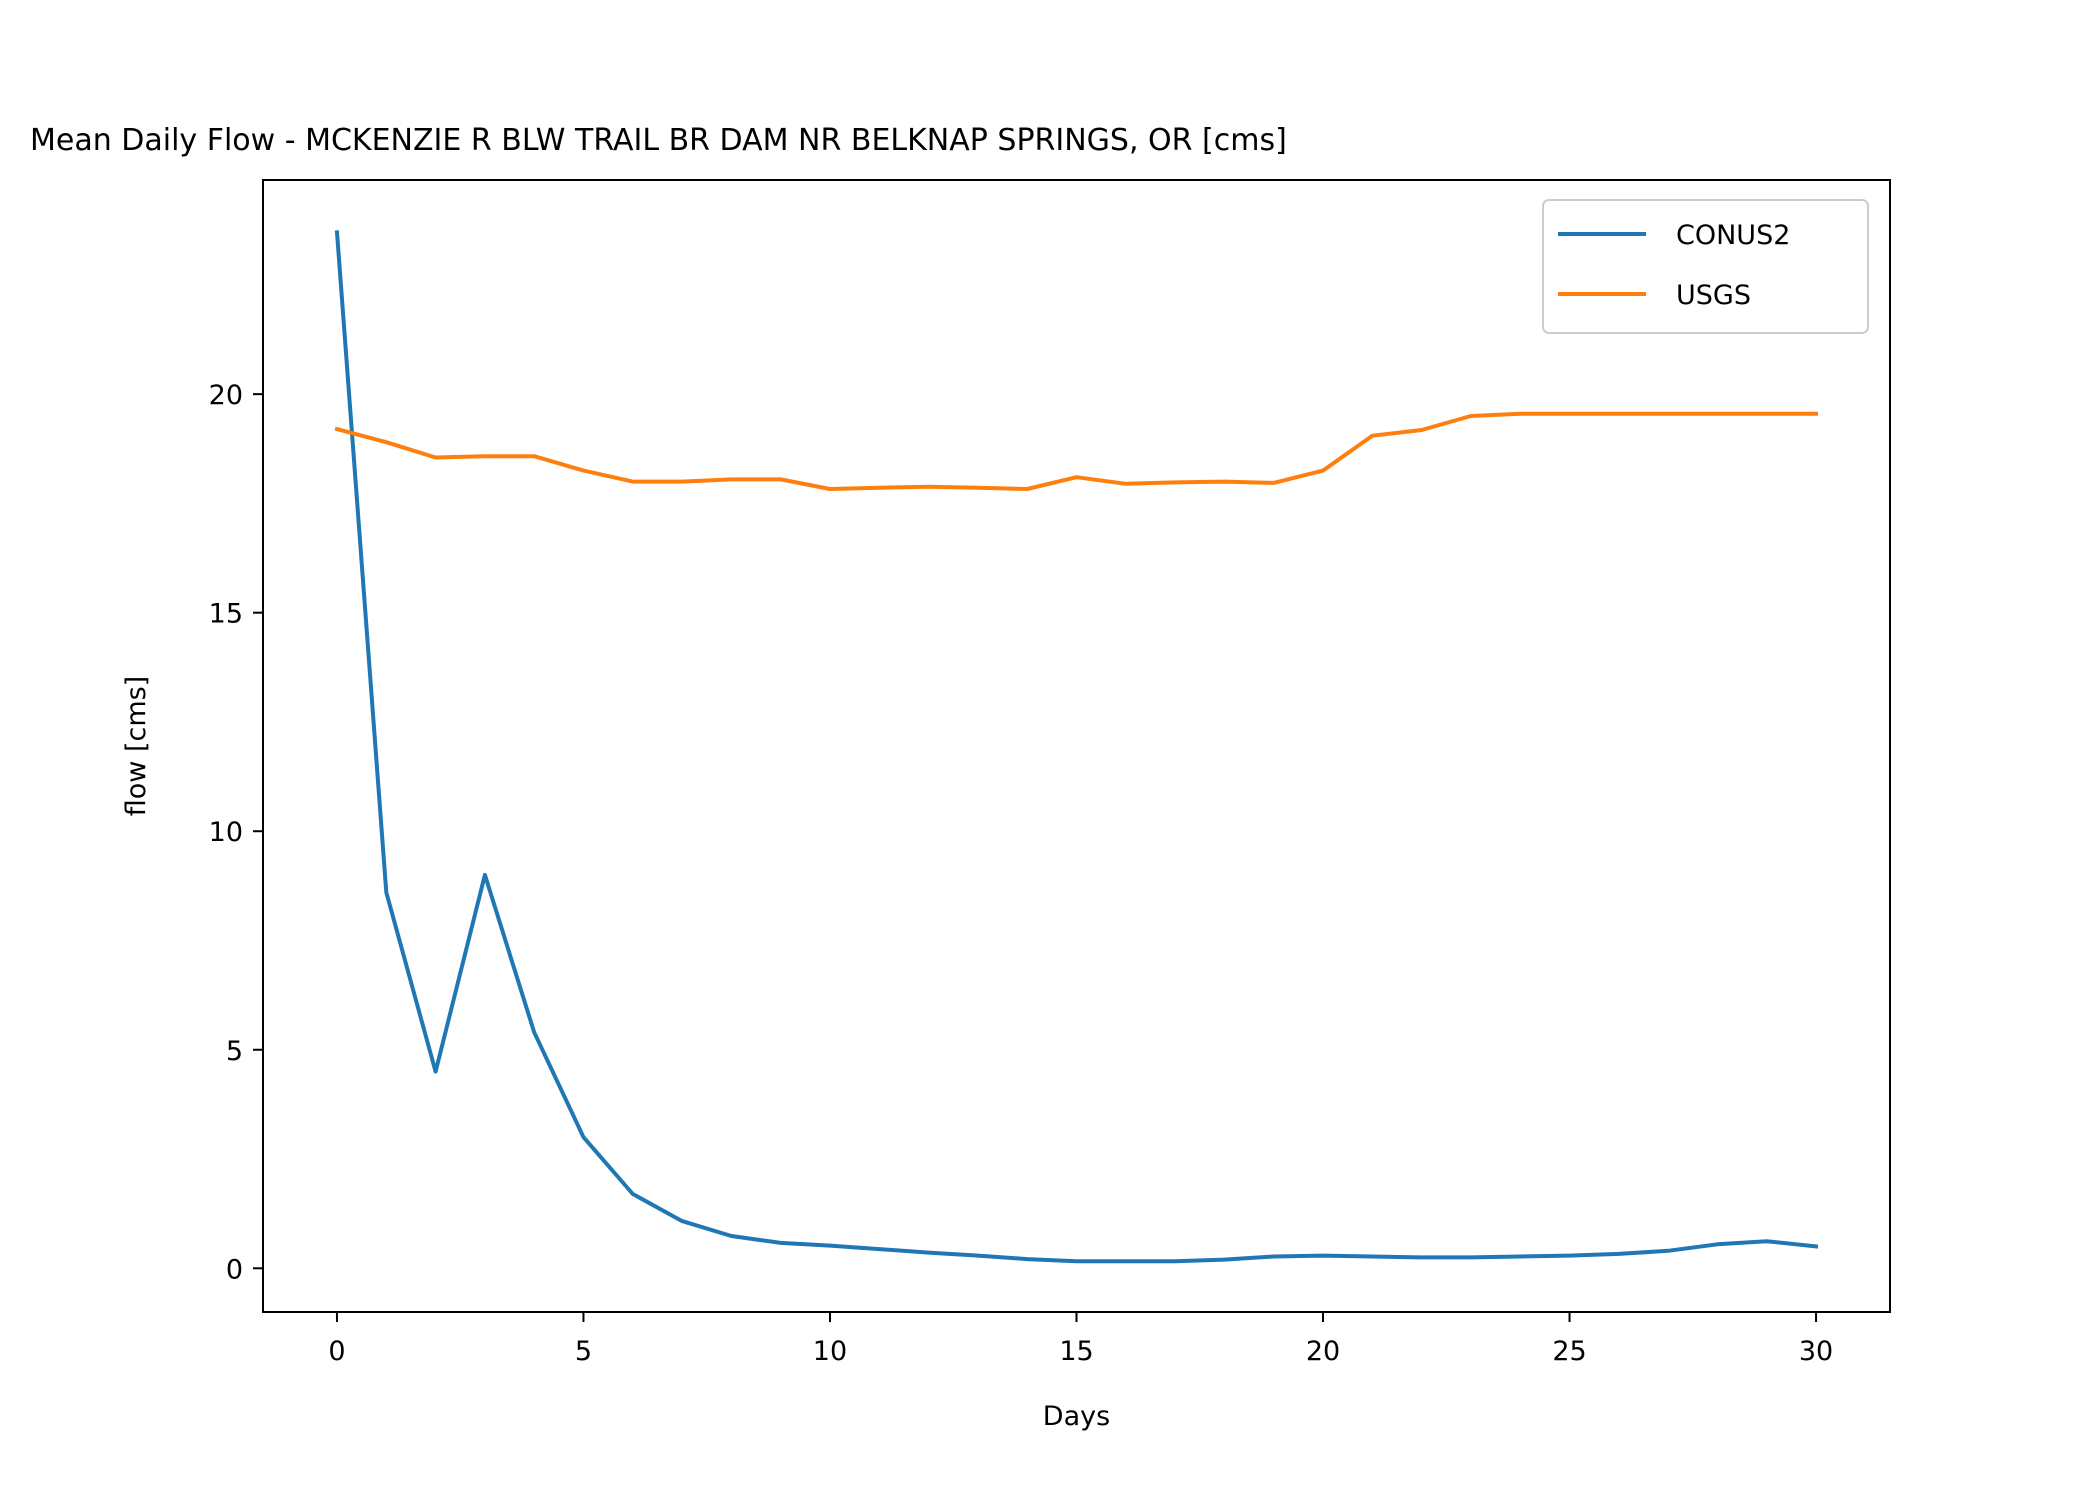  What do you see at coordinates (1076, 1416) in the screenshot?
I see `x-axis-label: Days` at bounding box center [1076, 1416].